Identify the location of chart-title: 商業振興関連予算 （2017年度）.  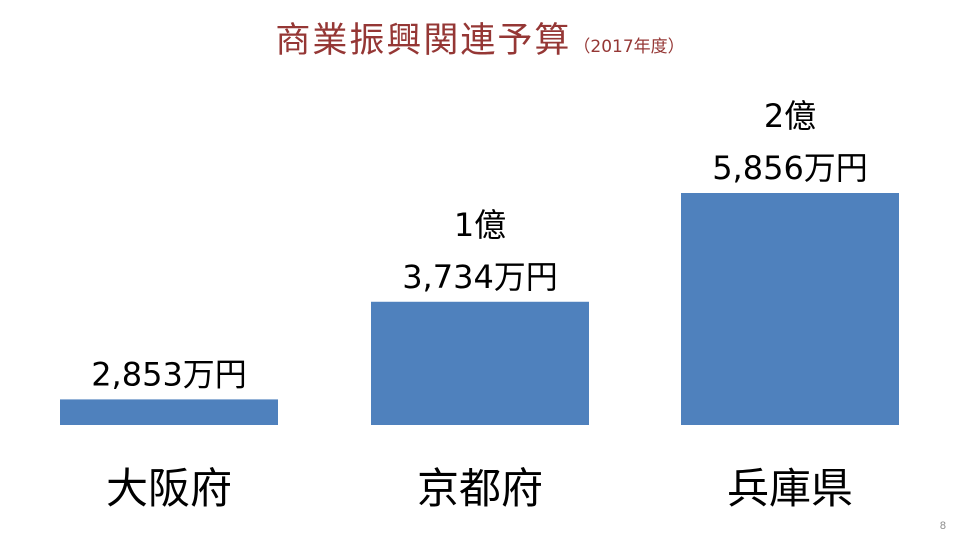
(480, 37).